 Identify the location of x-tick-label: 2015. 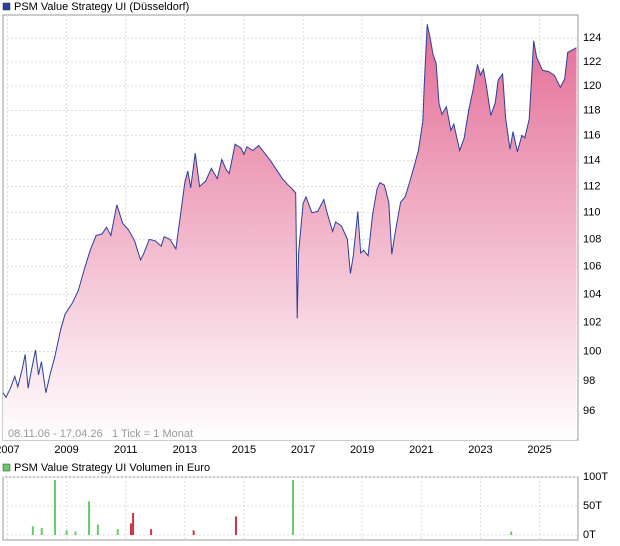
(244, 450).